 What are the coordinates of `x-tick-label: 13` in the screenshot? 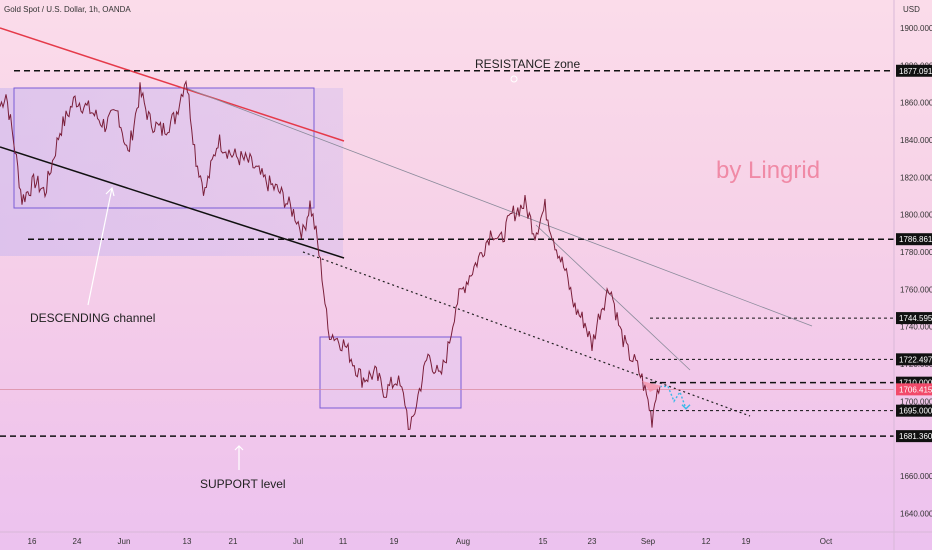 It's located at (187, 541).